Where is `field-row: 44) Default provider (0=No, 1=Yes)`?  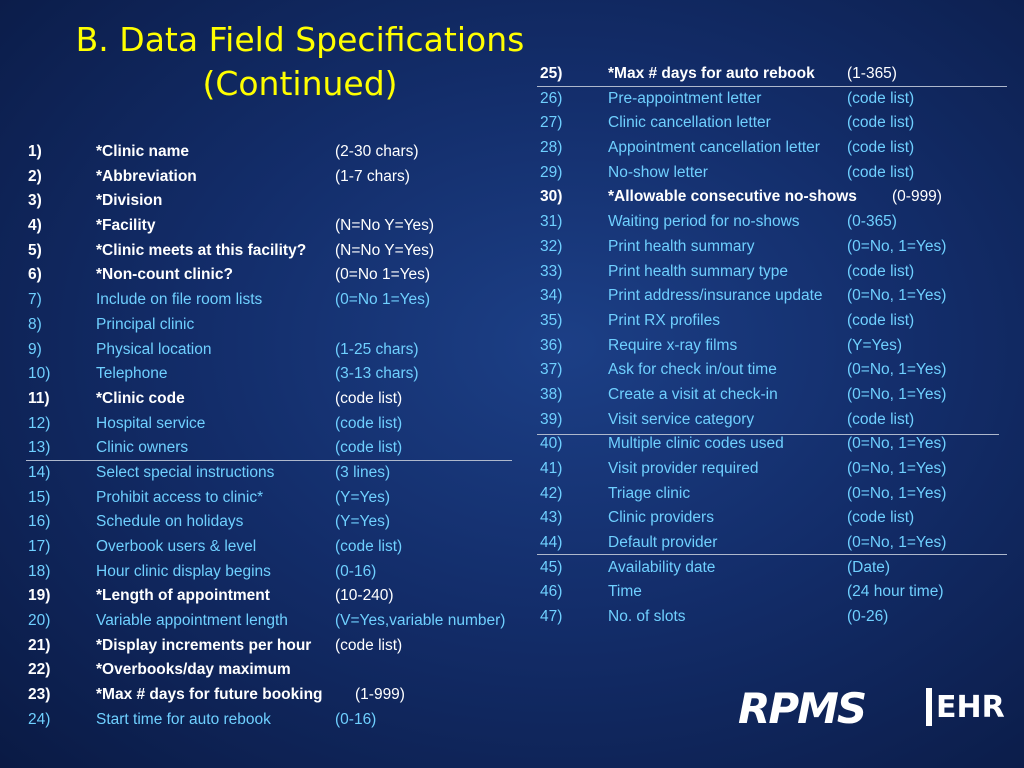 field-row: 44) Default provider (0=No, 1=Yes) is located at coordinates (775, 543).